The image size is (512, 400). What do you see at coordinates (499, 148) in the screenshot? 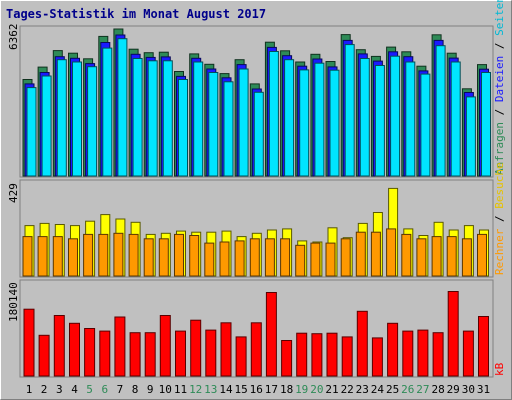
I see `legend-anfragen: Anfragen` at bounding box center [499, 148].